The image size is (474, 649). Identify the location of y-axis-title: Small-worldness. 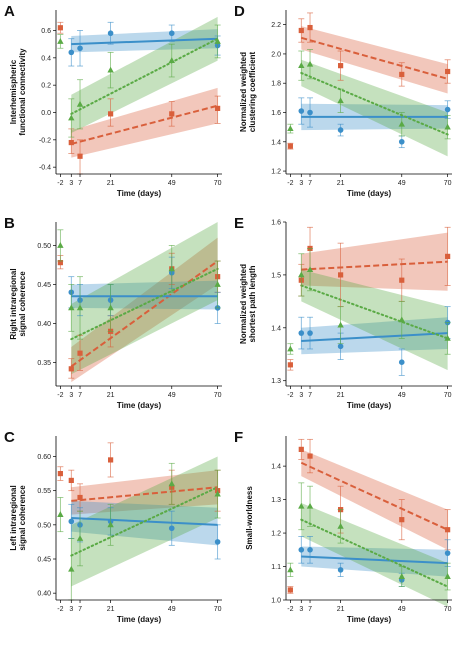
(249, 518).